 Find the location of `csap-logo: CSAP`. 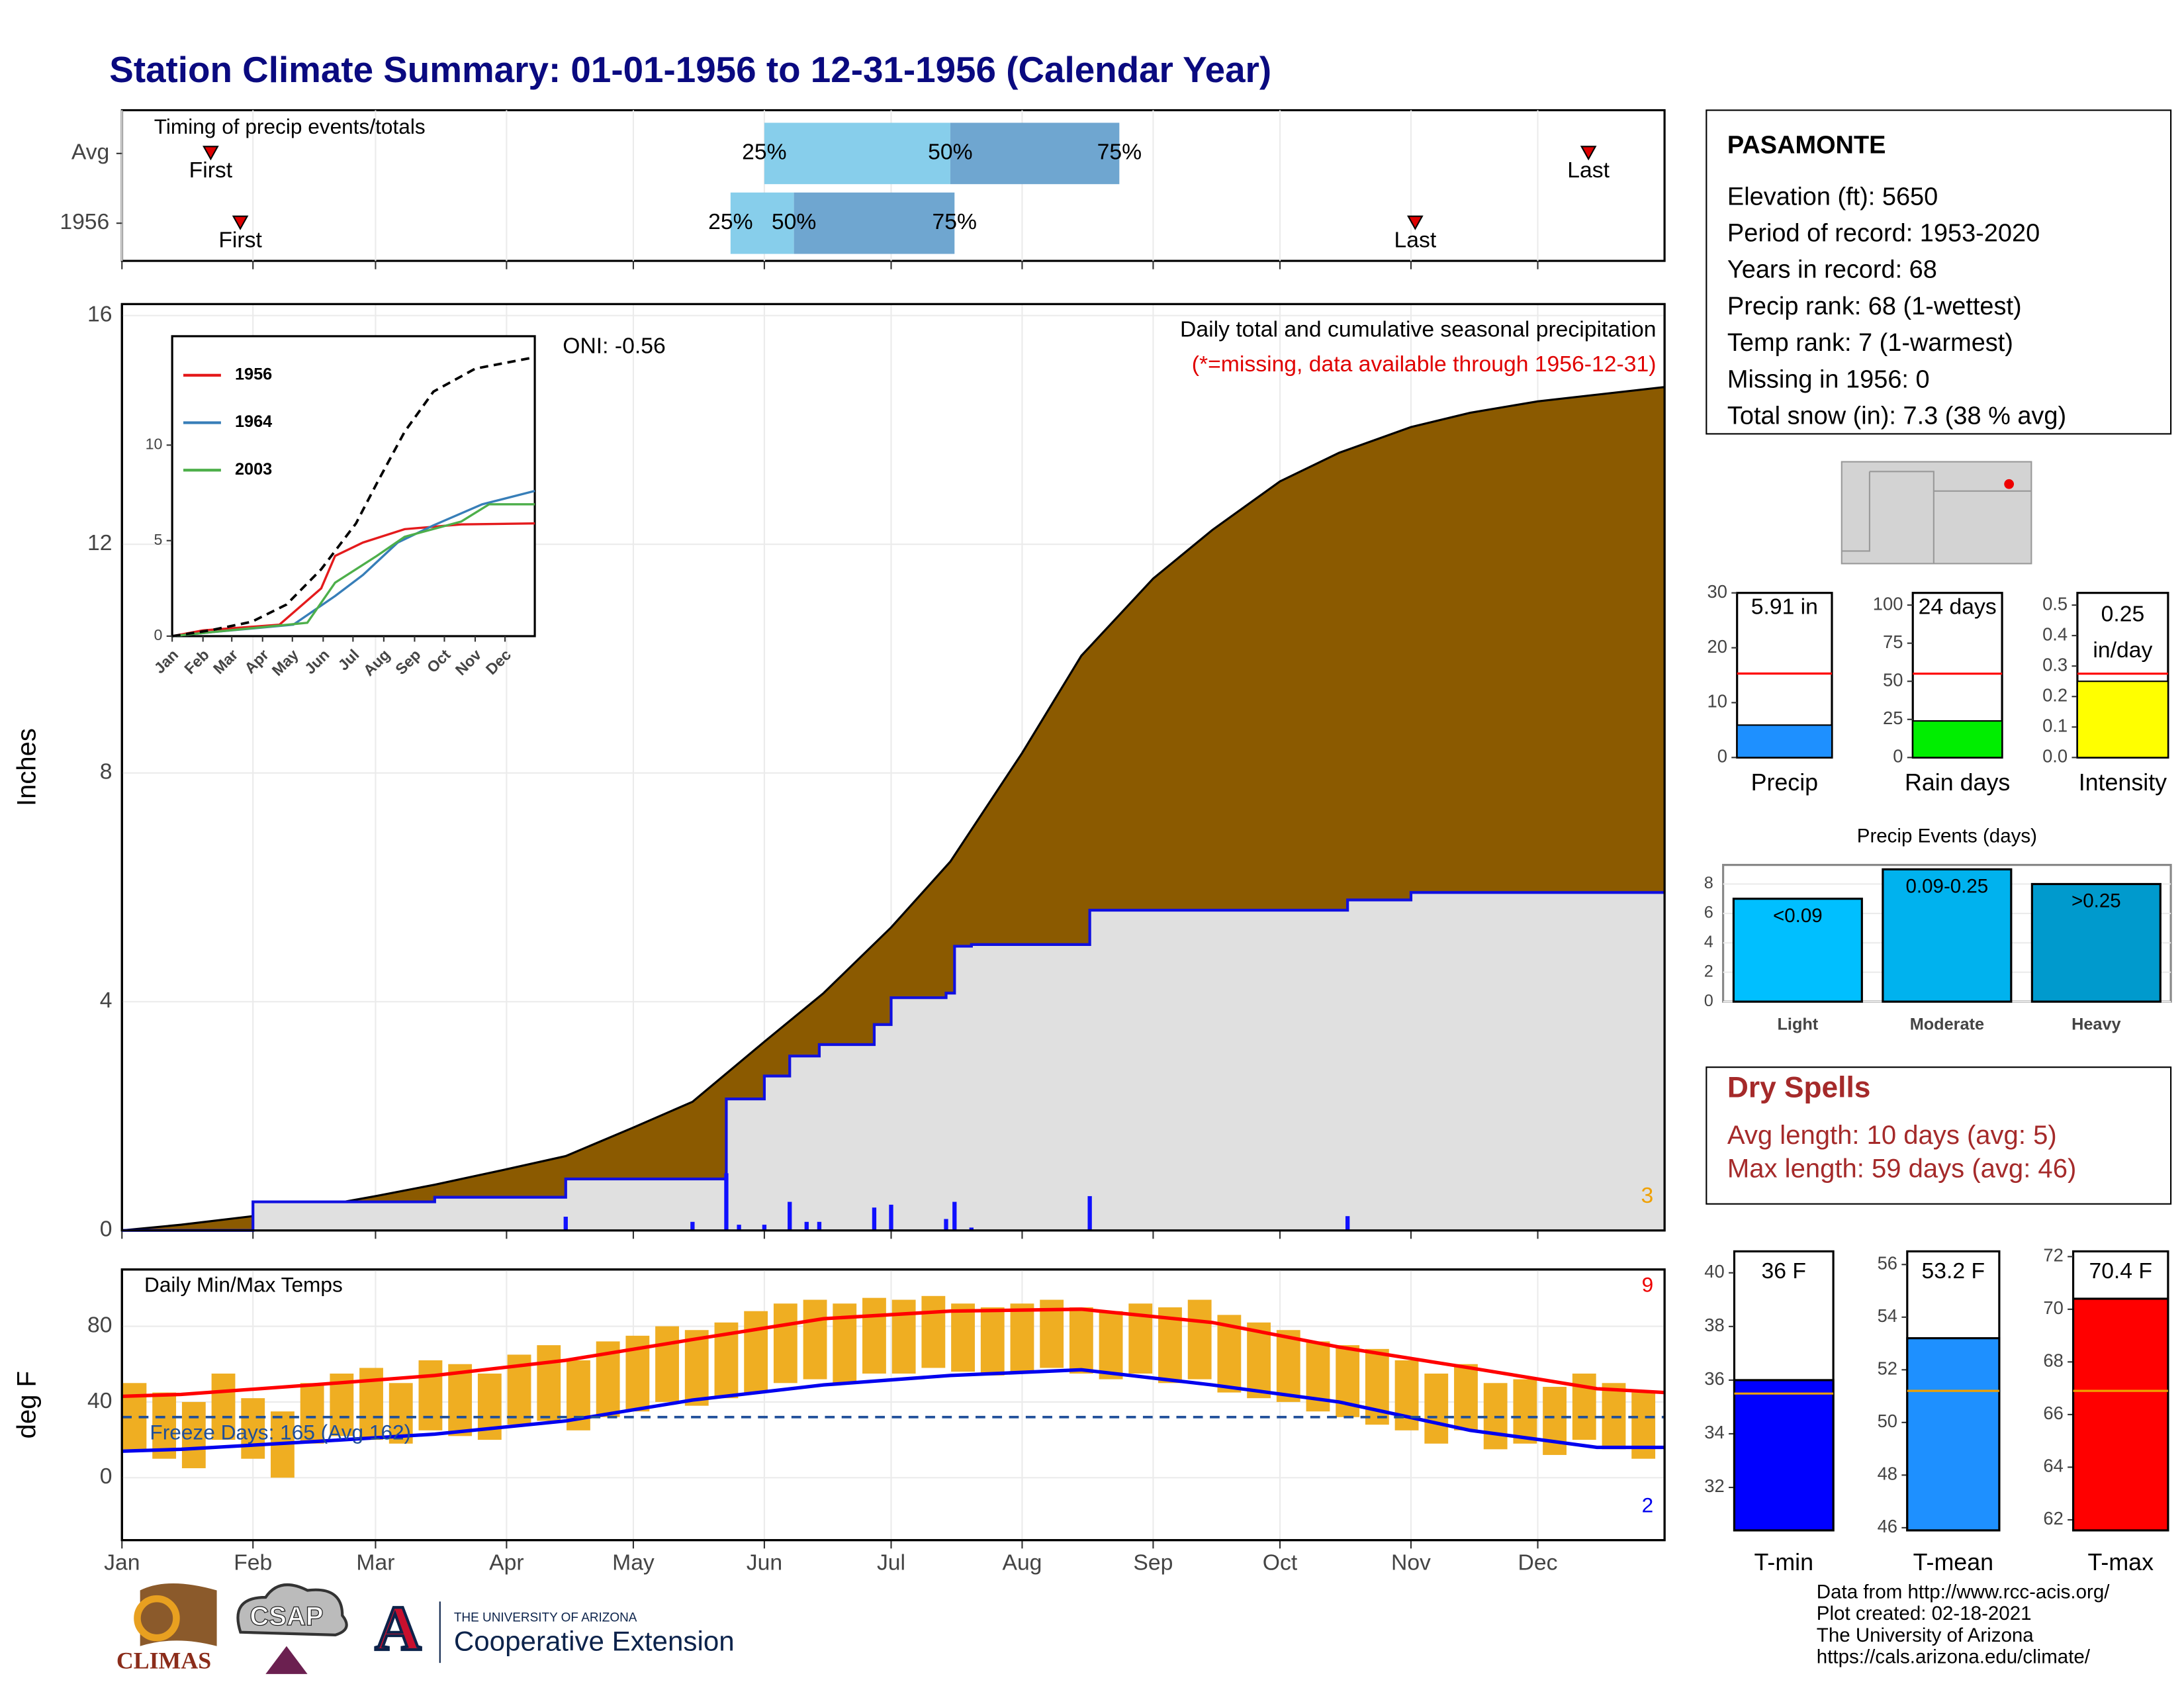

csap-logo: CSAP is located at coordinates (286, 1616).